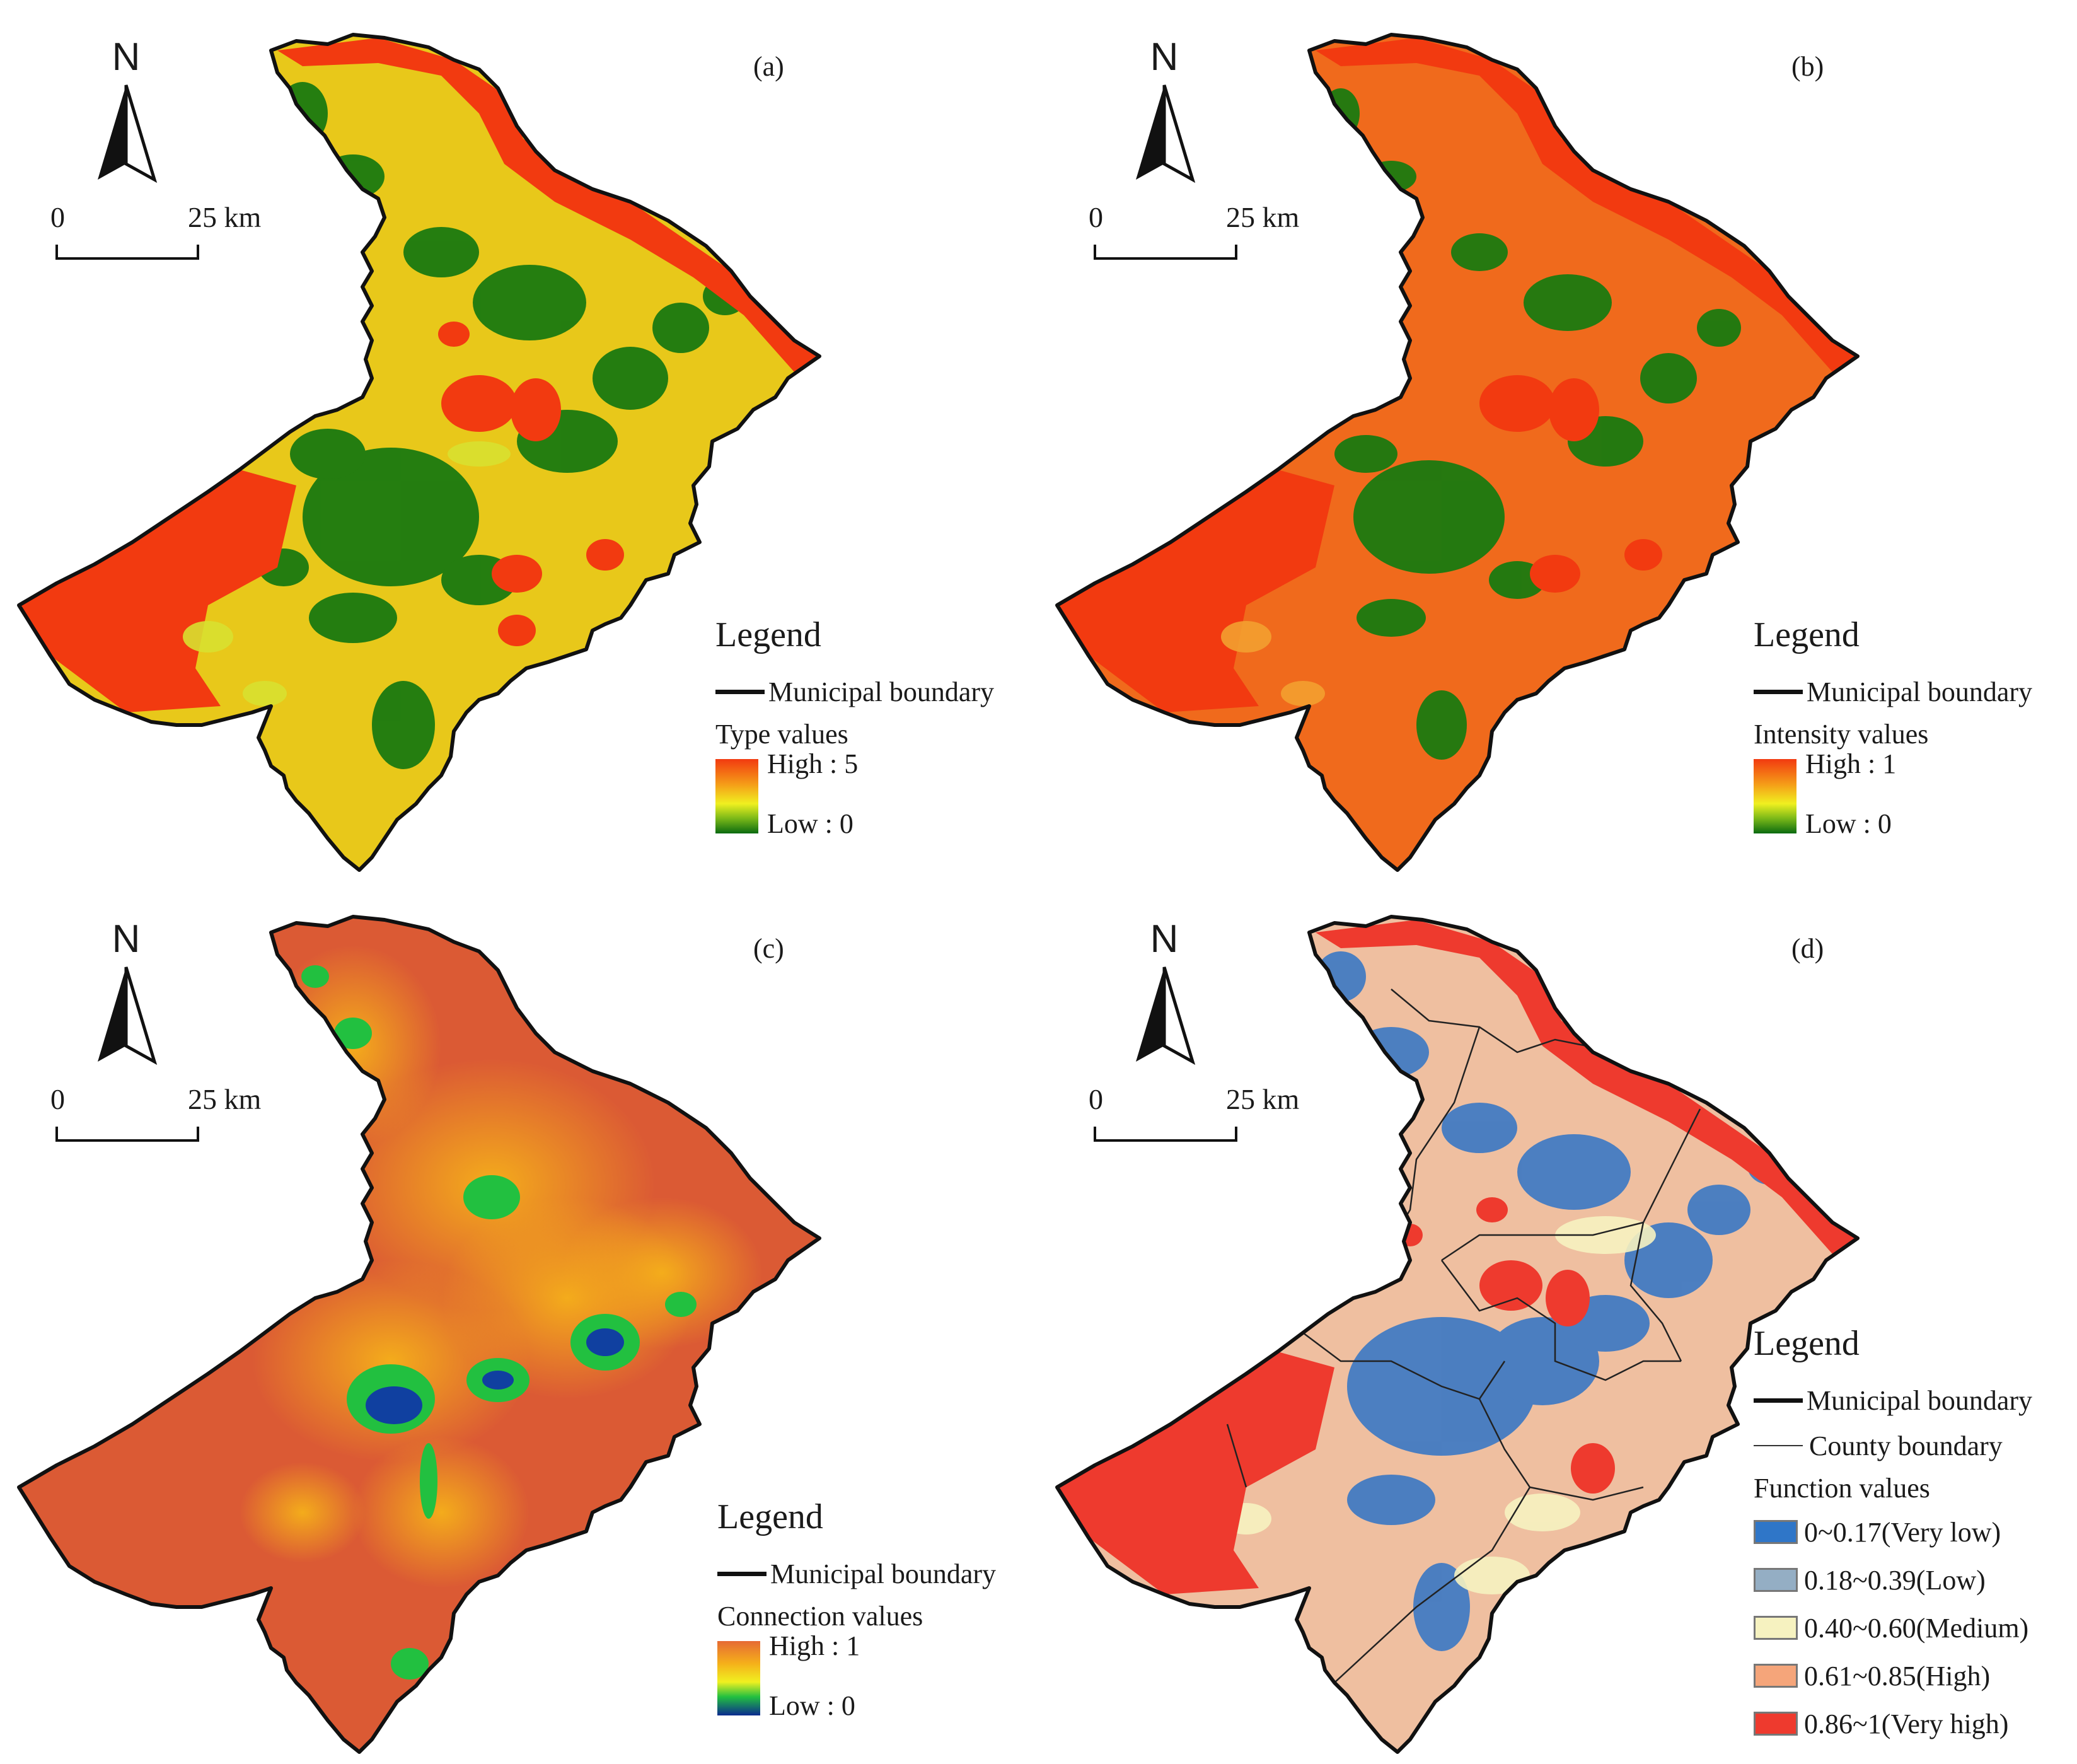  I want to click on legend-class-label: 0.61~0.85(High), so click(1898, 1675).